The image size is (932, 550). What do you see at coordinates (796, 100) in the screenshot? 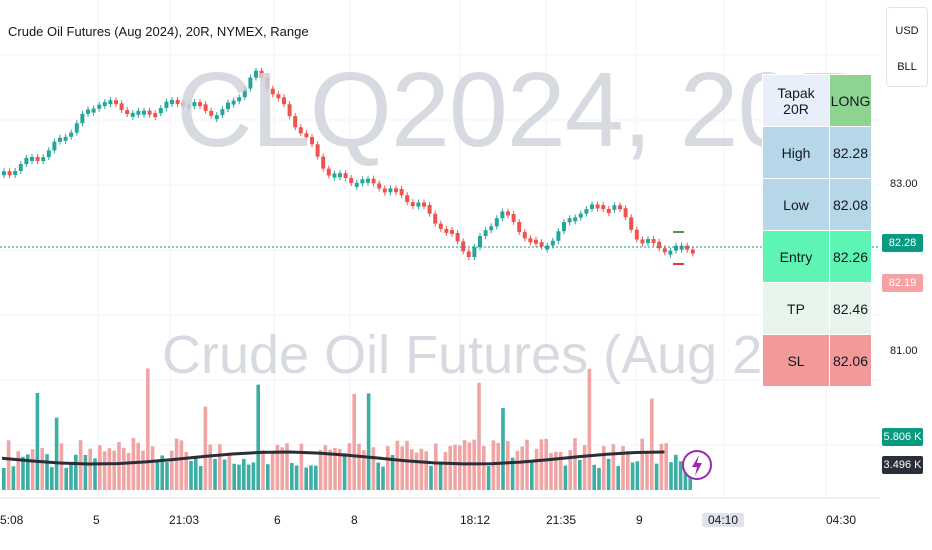
I see `table-header-label: Tapak 20R` at bounding box center [796, 100].